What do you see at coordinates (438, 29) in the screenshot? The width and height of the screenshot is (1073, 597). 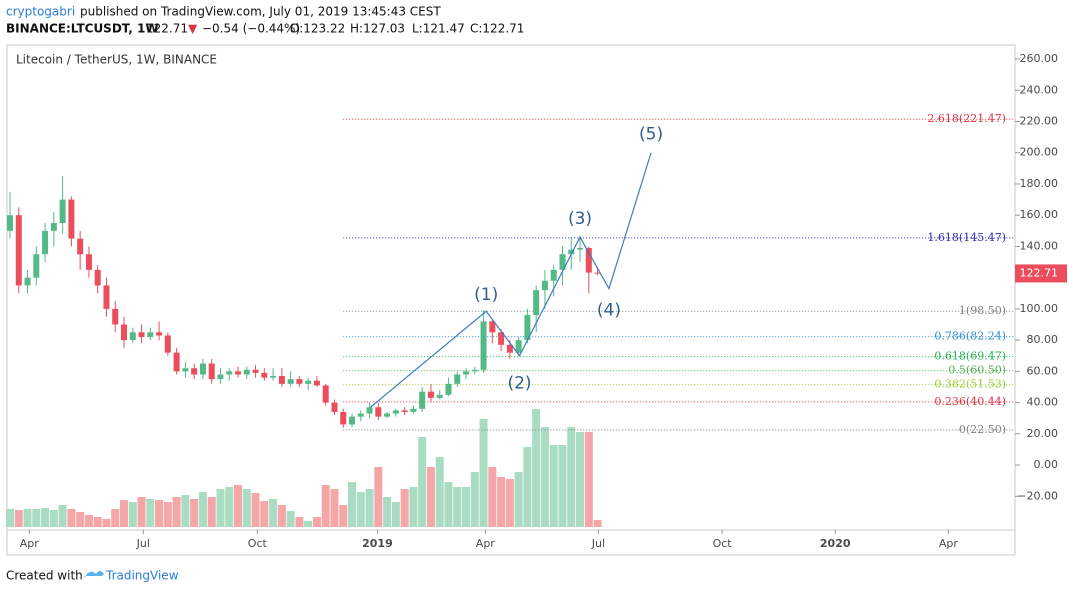 I see `low: L:121.47` at bounding box center [438, 29].